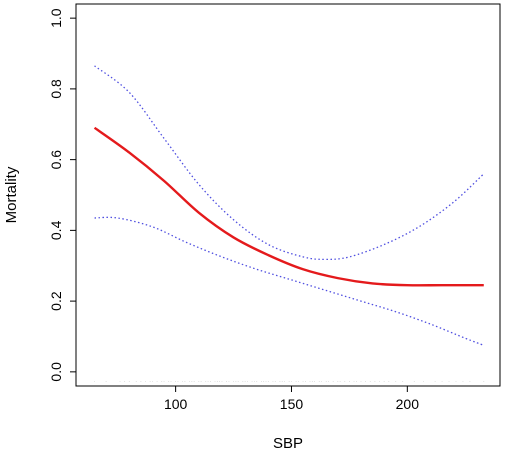 Image resolution: width=510 pixels, height=456 pixels. What do you see at coordinates (56, 301) in the screenshot?
I see `y-tick-label: 0.2` at bounding box center [56, 301].